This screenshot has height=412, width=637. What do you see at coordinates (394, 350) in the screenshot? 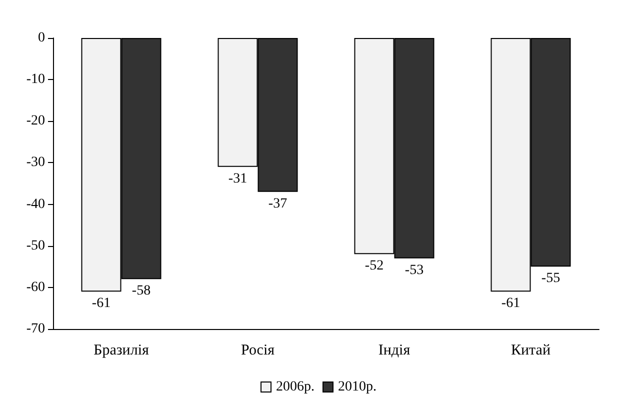
I see `x-tick-label: Індія` at bounding box center [394, 350].